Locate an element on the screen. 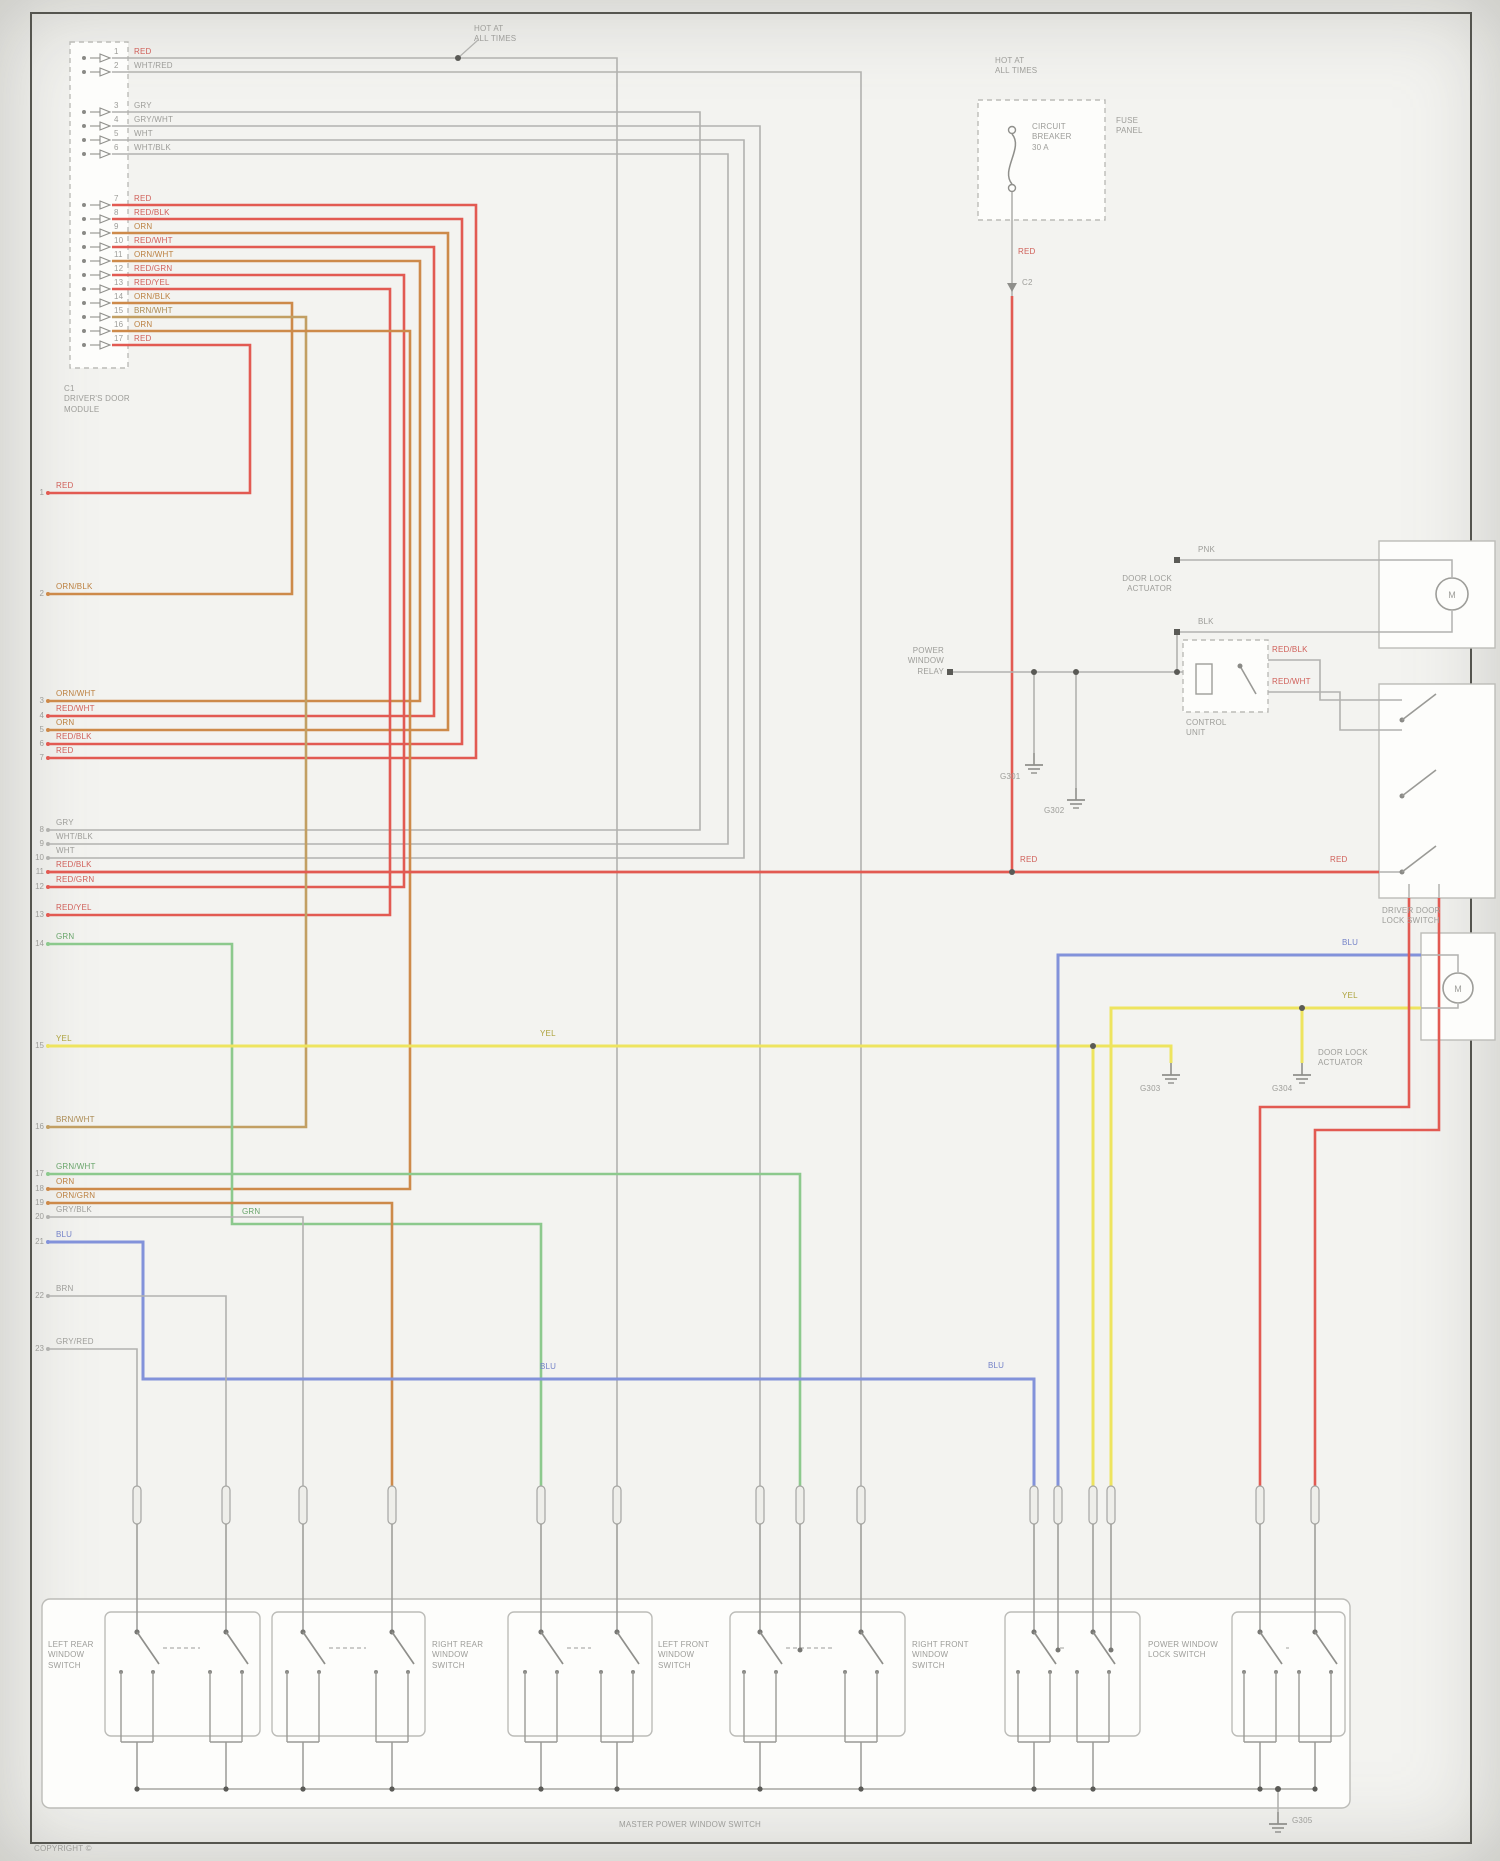  switch-unit-box is located at coordinates (182, 1674).